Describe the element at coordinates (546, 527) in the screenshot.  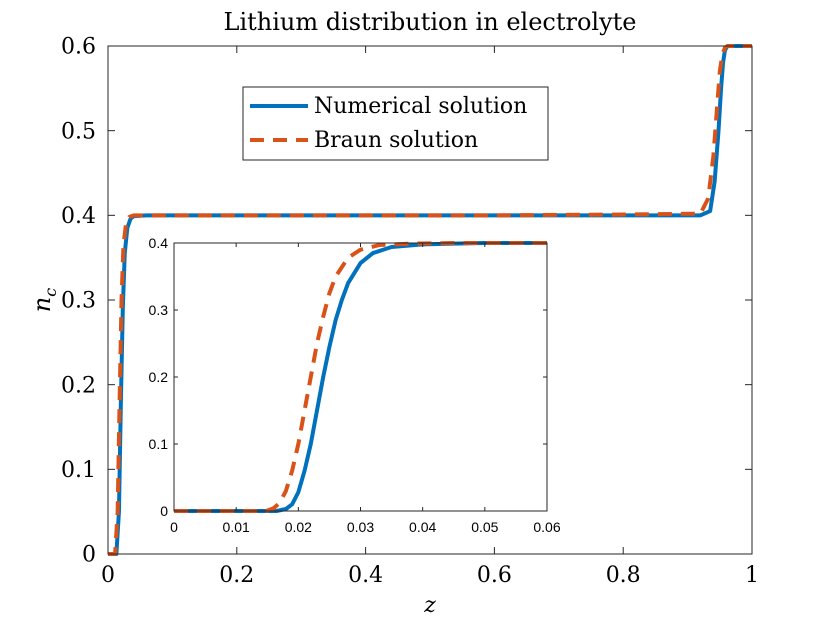
I see `inset-x-tick-label: 0.06` at that location.